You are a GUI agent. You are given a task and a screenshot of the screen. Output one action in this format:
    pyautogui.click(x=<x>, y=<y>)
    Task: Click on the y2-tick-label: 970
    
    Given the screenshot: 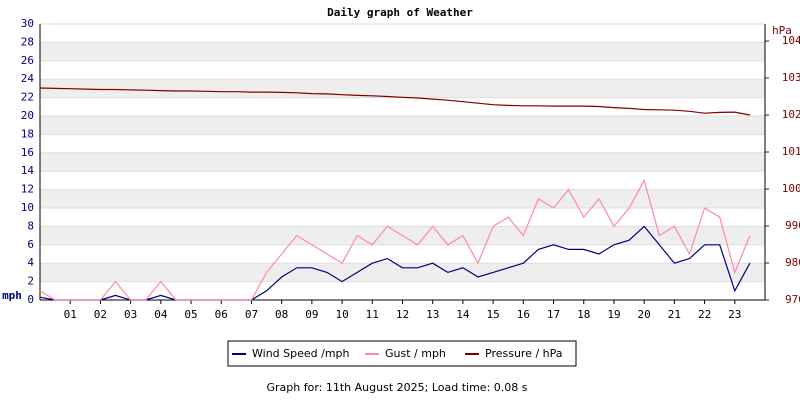 What is the action you would take?
    pyautogui.click(x=792, y=299)
    